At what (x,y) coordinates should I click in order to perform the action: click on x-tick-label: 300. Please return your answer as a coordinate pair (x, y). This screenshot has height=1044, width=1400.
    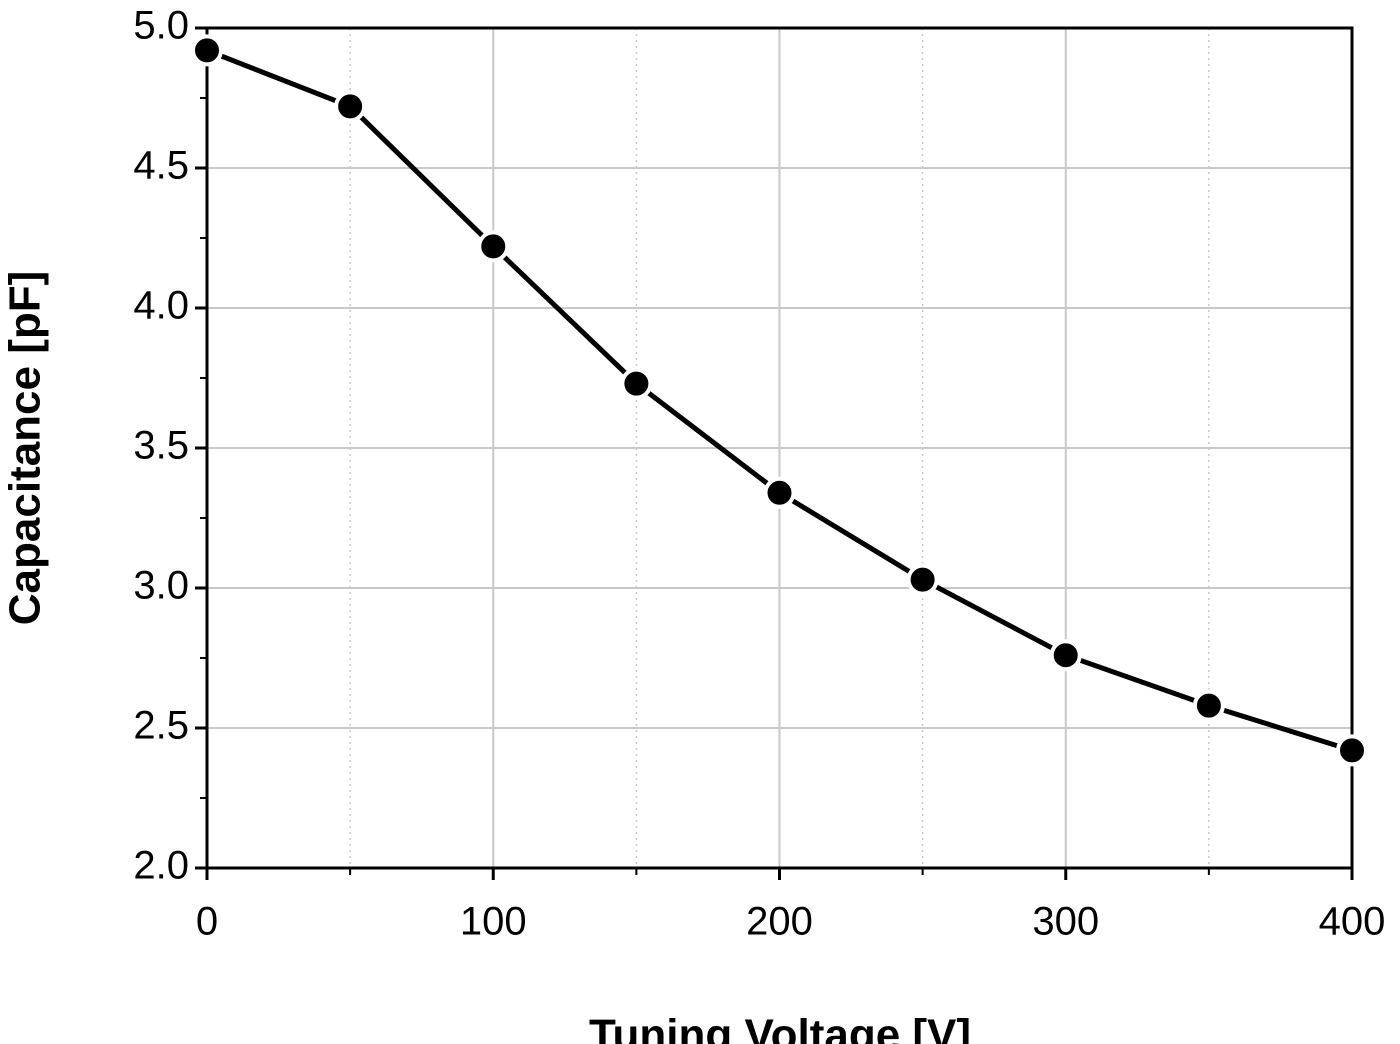
    Looking at the image, I should click on (1065, 922).